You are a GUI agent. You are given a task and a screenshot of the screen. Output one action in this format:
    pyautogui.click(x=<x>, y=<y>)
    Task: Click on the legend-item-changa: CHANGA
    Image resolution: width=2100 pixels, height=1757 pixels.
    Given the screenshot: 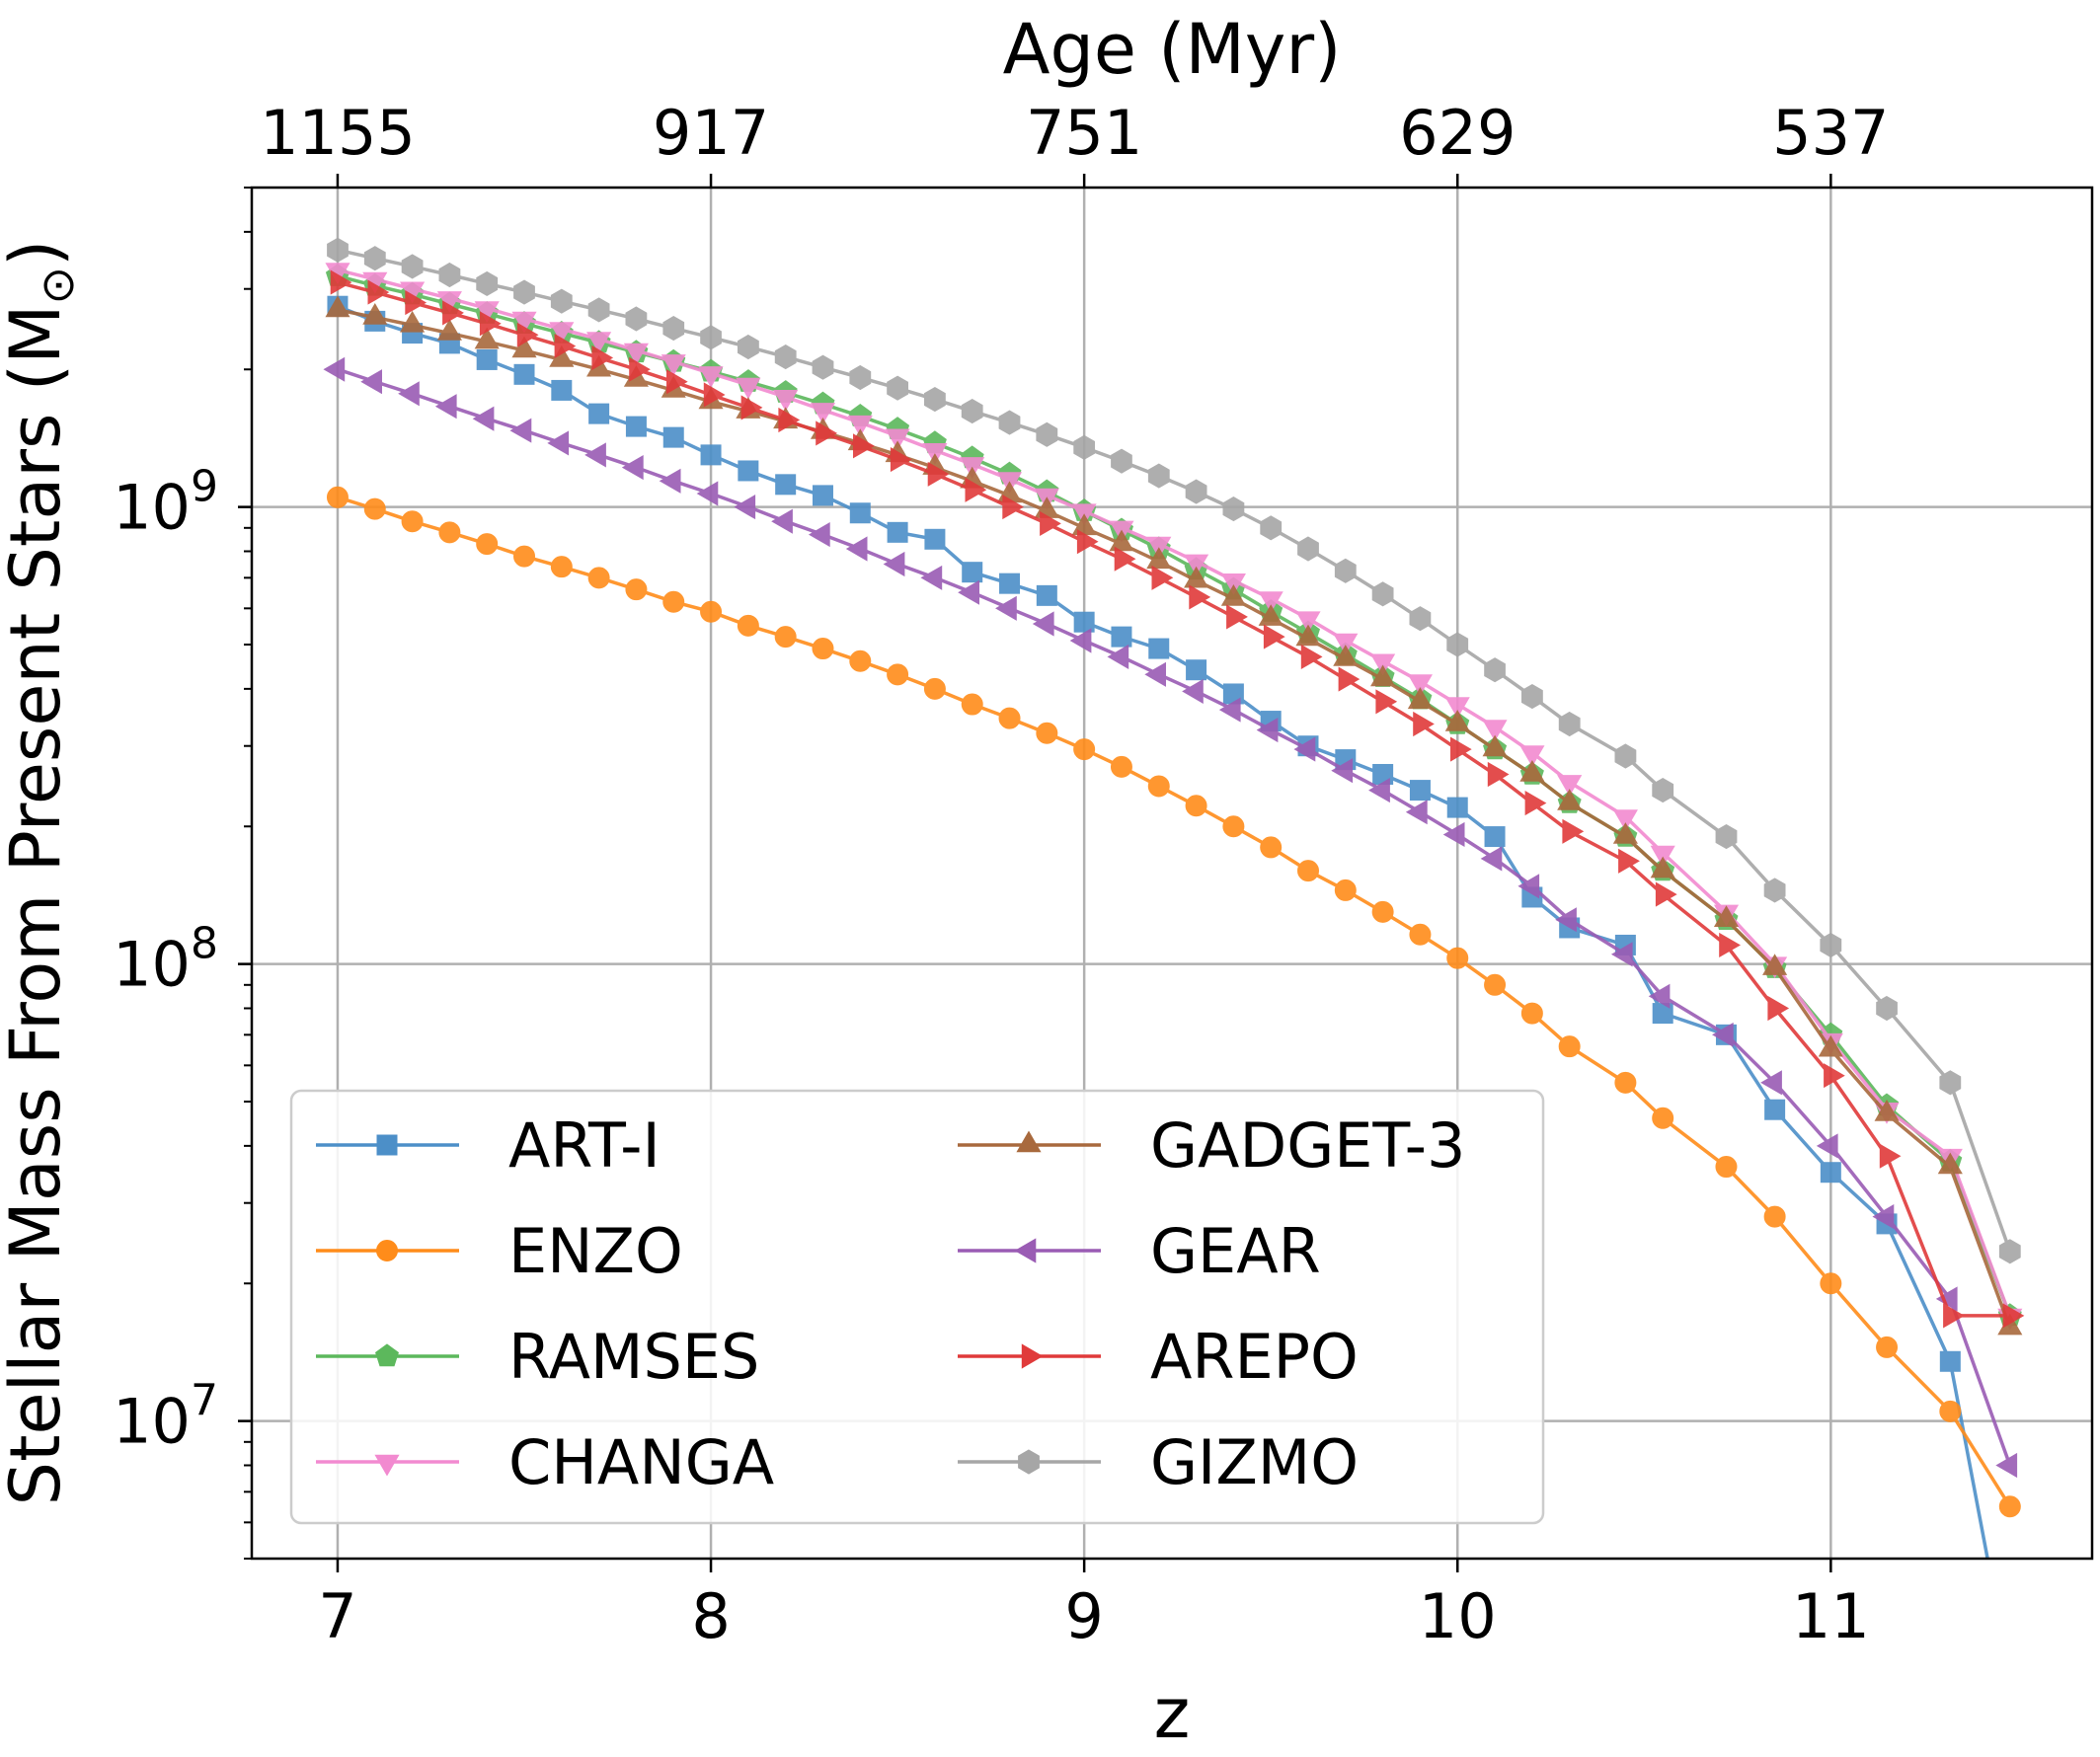 What is the action you would take?
    pyautogui.click(x=545, y=1462)
    